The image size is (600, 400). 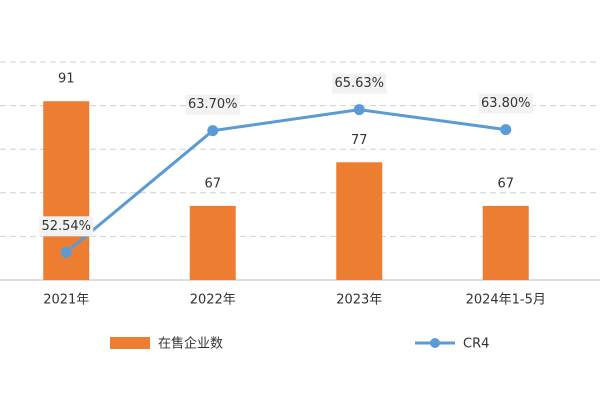 I want to click on x-tick-label: 2024年1-5月, so click(x=506, y=300).